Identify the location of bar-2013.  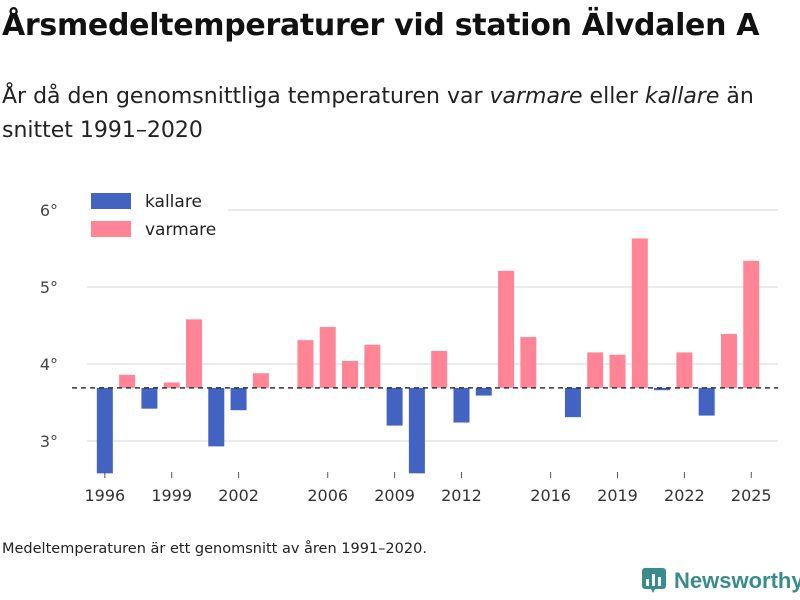
(483, 391).